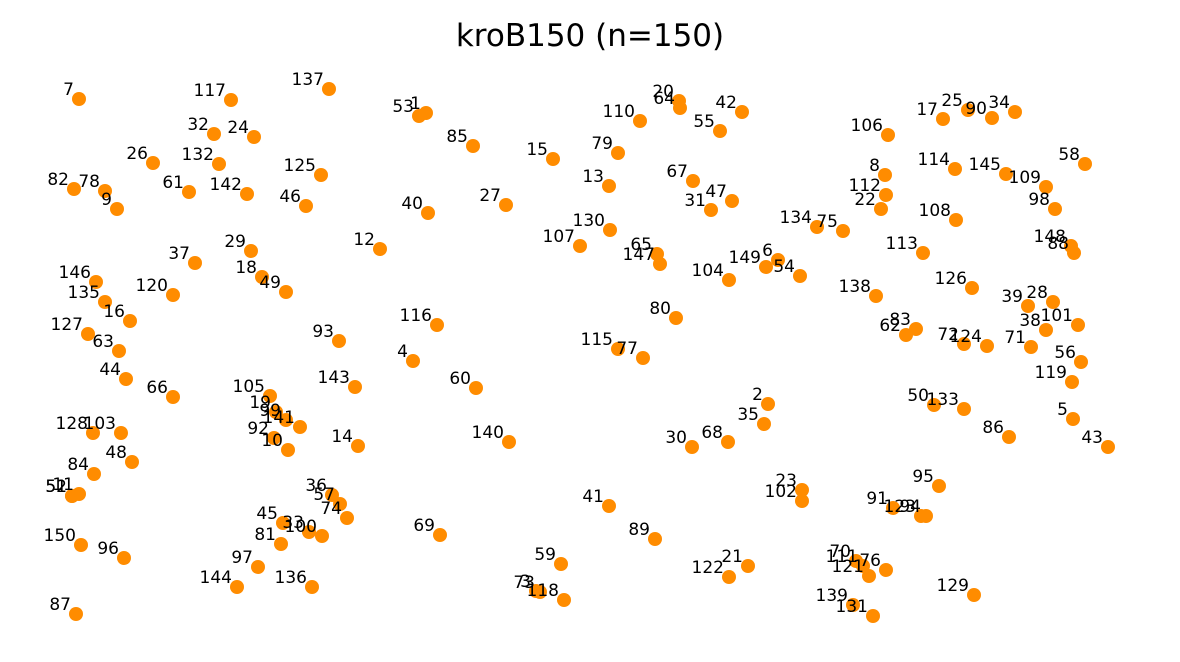 The image size is (1180, 662). I want to click on point-label-3: 3, so click(525, 582).